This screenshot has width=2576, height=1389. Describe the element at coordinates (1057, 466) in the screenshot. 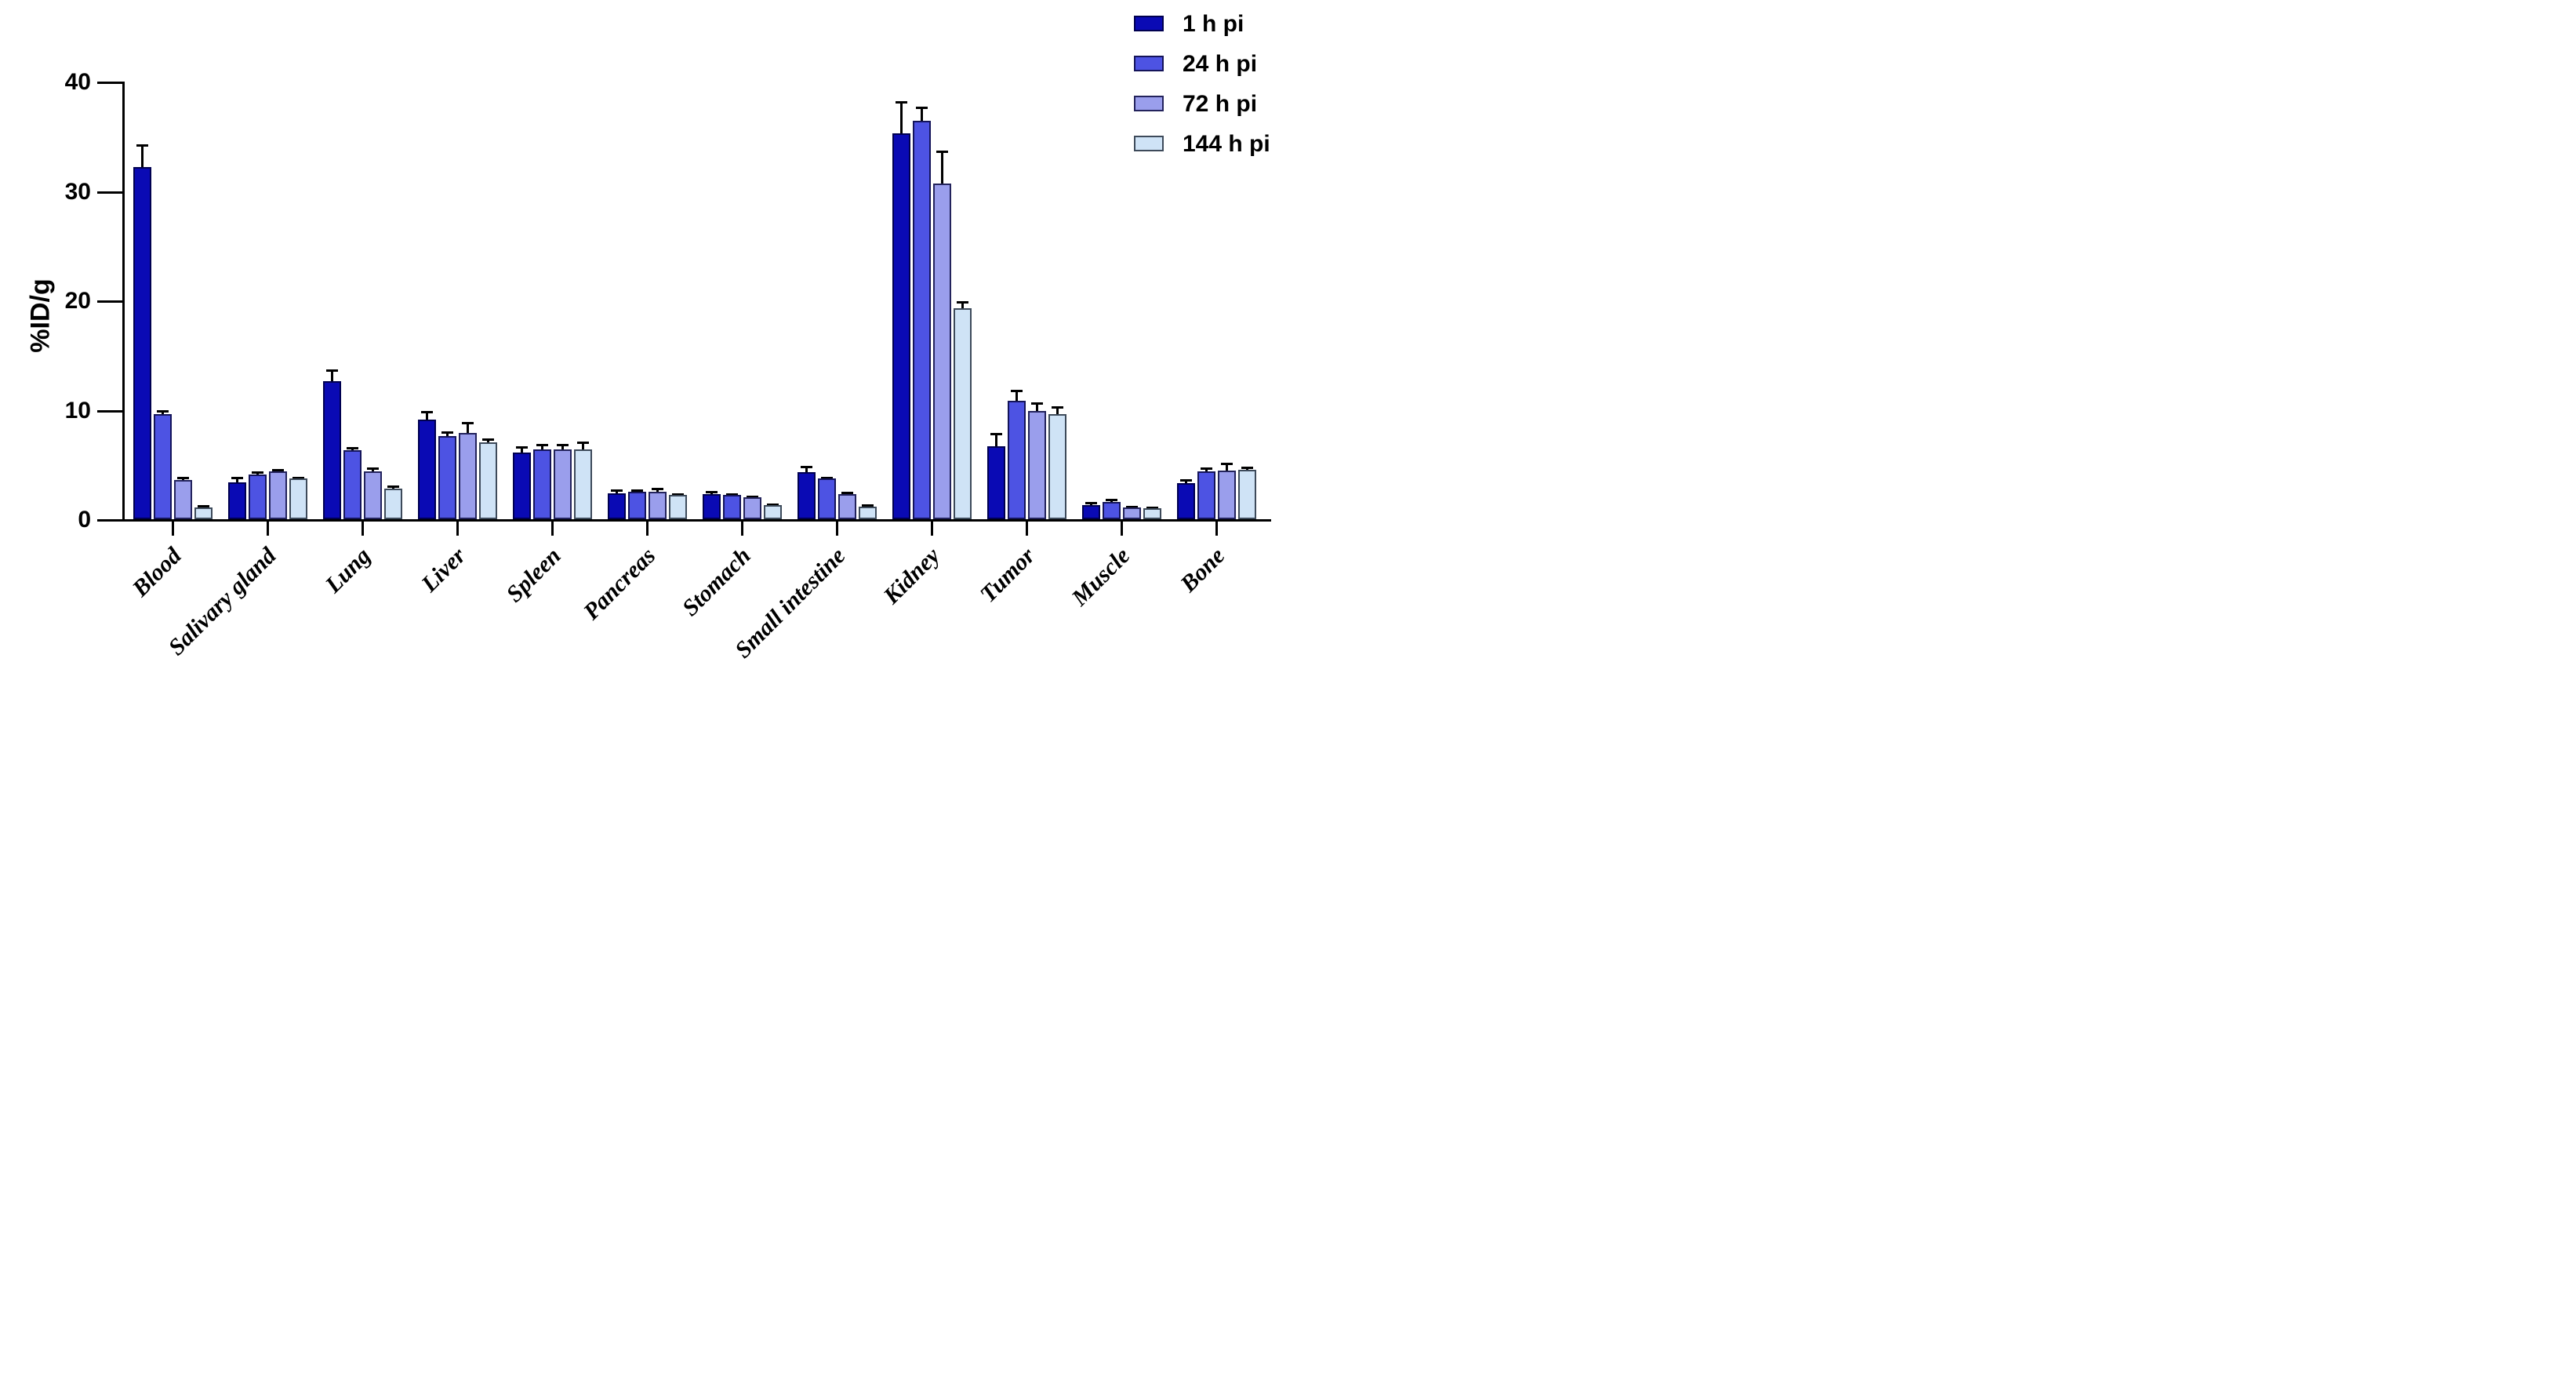

I see `bar-144hpi-tumor` at that location.